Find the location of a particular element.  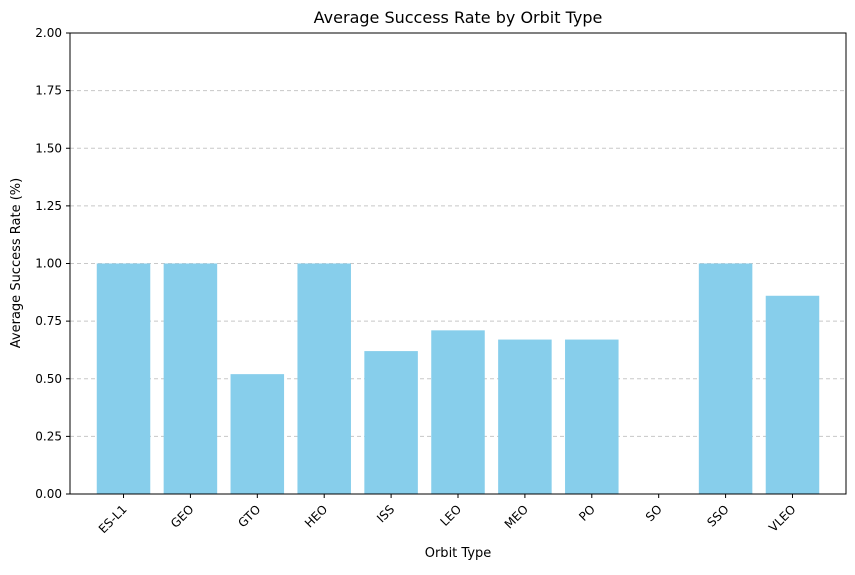

bar-sso is located at coordinates (725, 378).